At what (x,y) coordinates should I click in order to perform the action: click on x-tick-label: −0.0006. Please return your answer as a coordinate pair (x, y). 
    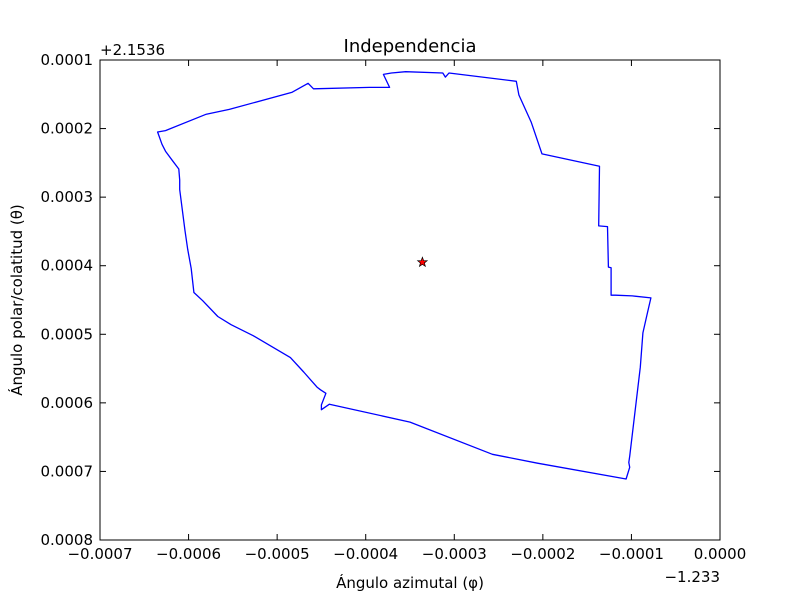
    Looking at the image, I should click on (188, 554).